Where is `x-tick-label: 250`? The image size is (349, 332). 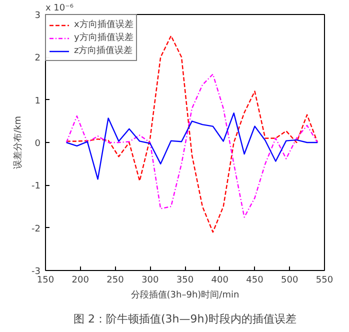
x-tick-label: 250 is located at coordinates (115, 281).